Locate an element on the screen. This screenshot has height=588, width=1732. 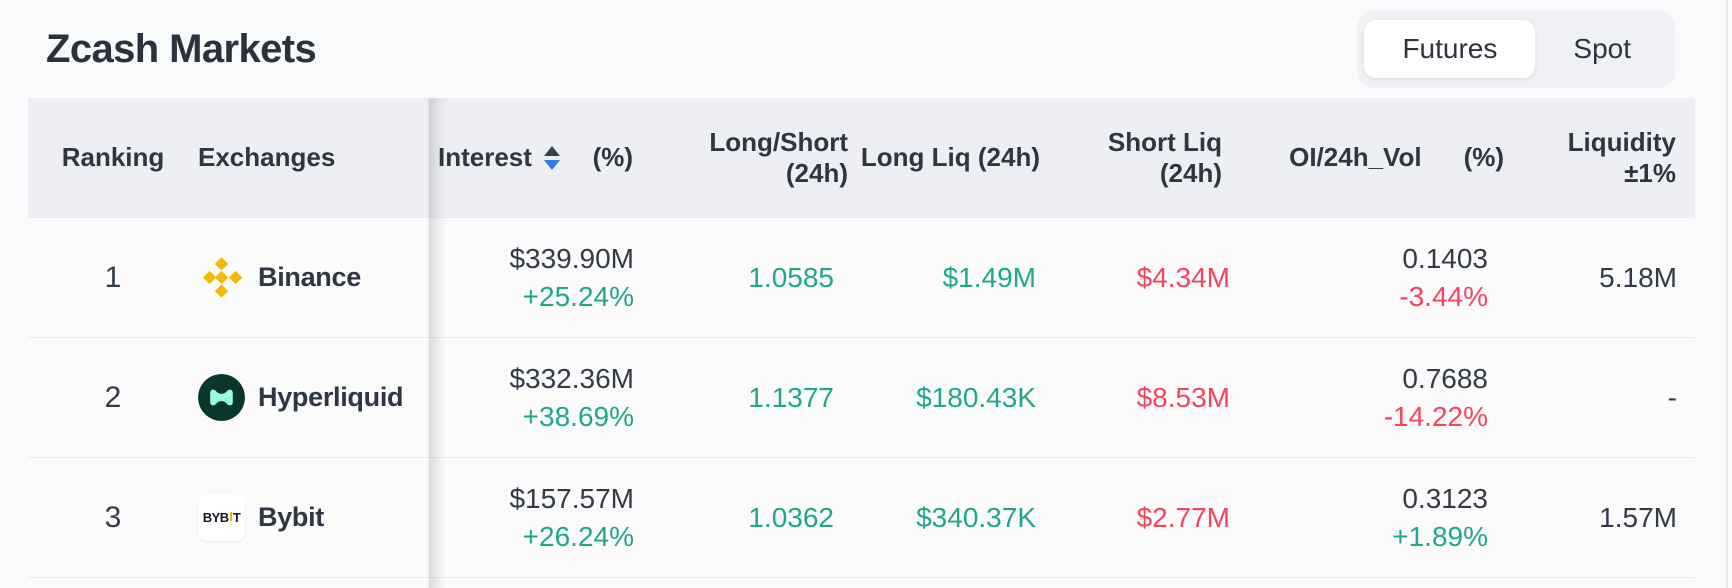
ranking-cell: 3 is located at coordinates (113, 517).